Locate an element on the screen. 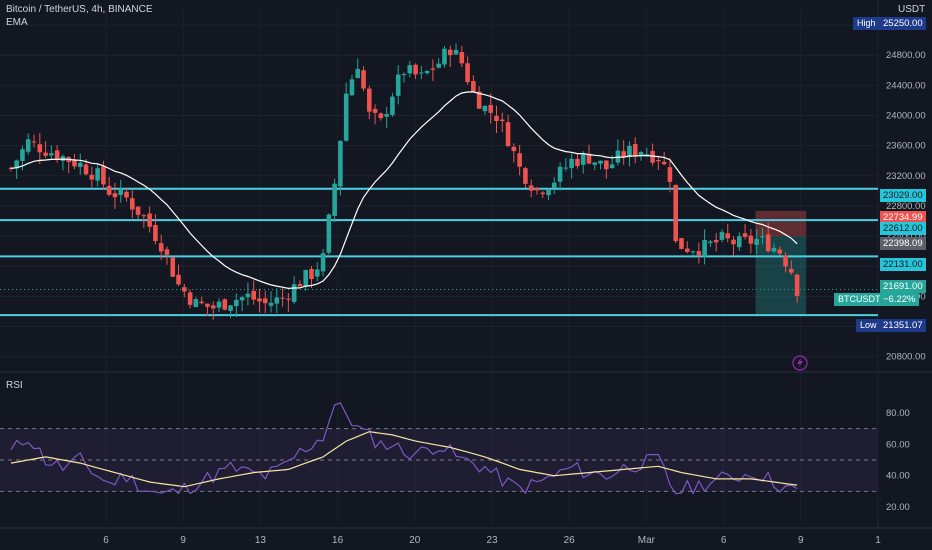 This screenshot has width=932, height=550. time-tick-label: Mar is located at coordinates (647, 540).